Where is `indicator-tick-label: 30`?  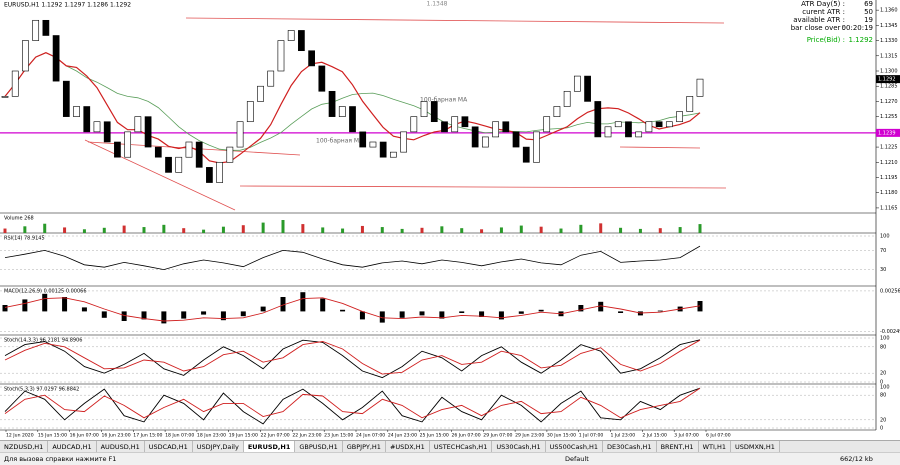
indicator-tick-label: 30 is located at coordinates (883, 270).